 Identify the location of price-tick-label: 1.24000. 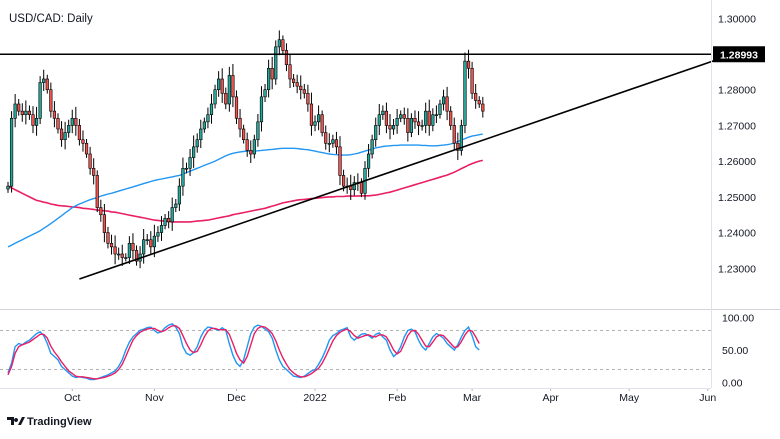
(737, 234).